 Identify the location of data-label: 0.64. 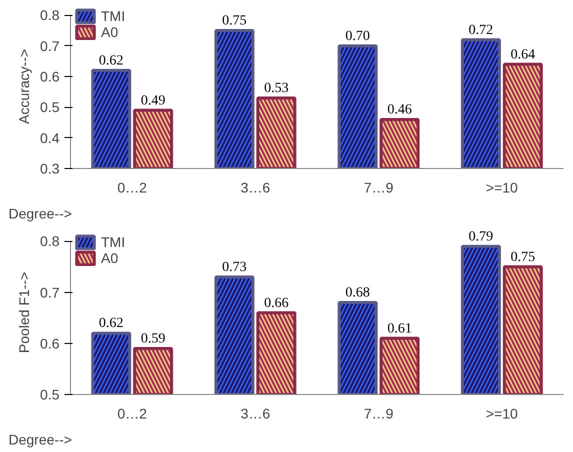
(523, 54).